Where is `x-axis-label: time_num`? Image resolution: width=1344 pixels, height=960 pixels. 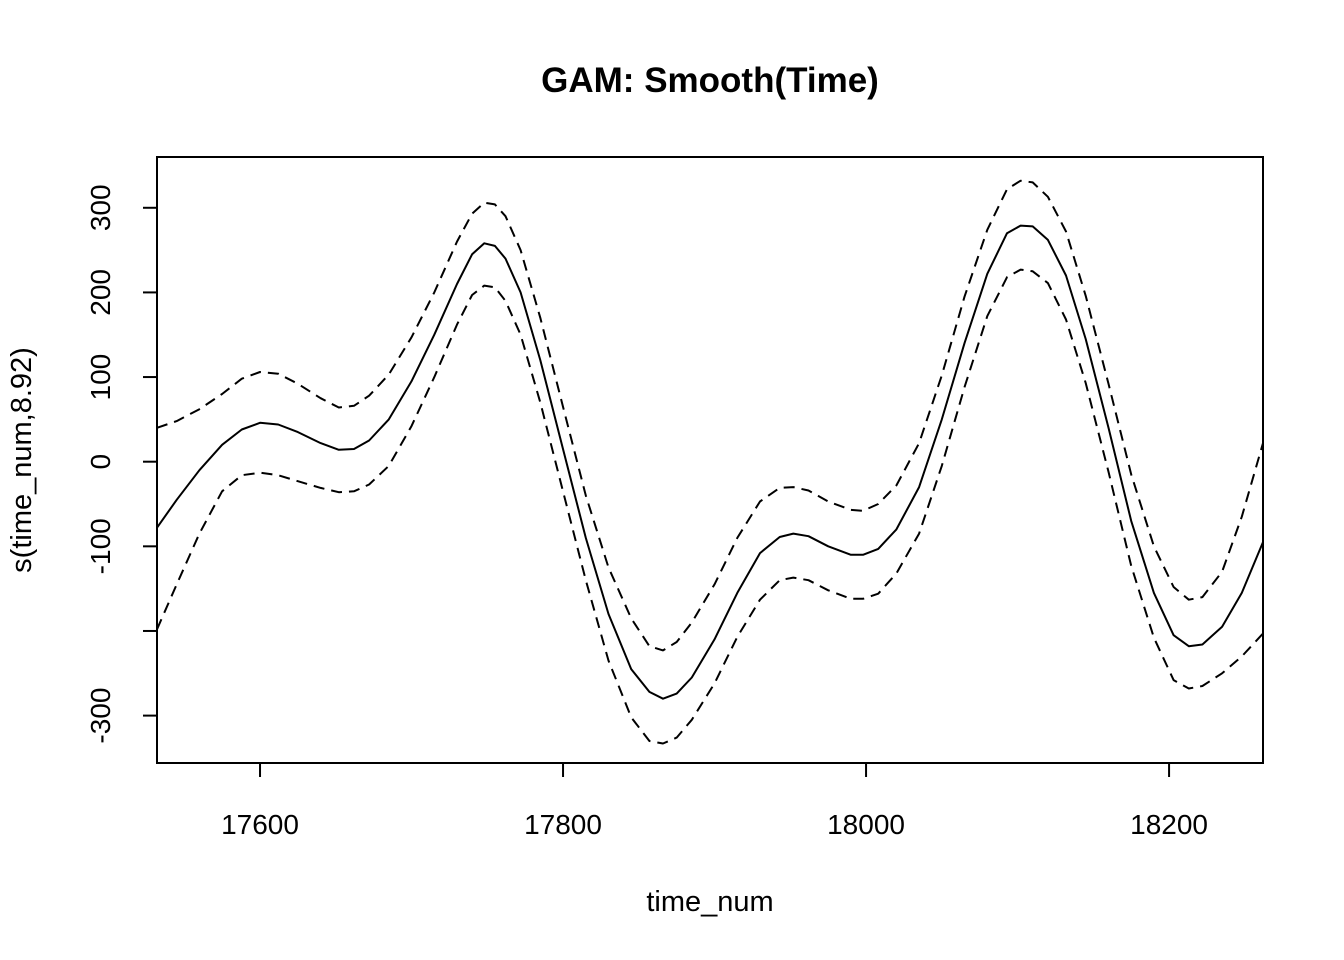
x-axis-label: time_num is located at coordinates (709, 902).